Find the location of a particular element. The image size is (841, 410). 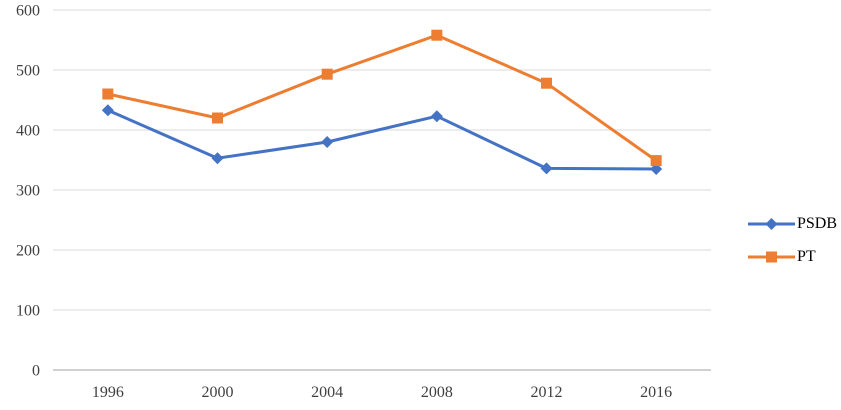

psdb-line-diamond-icon is located at coordinates (771, 224).